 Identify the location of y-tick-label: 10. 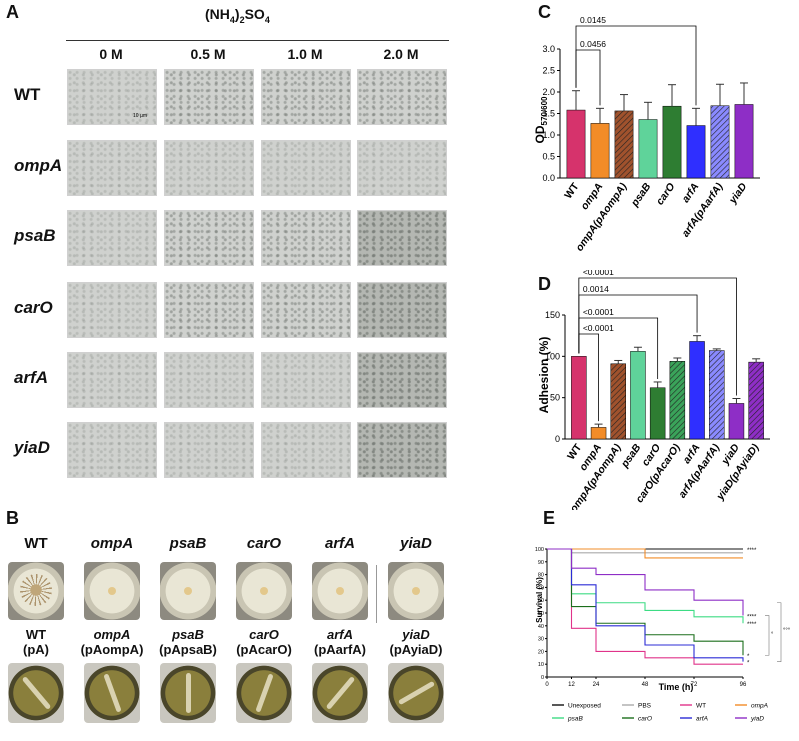
(541, 665).